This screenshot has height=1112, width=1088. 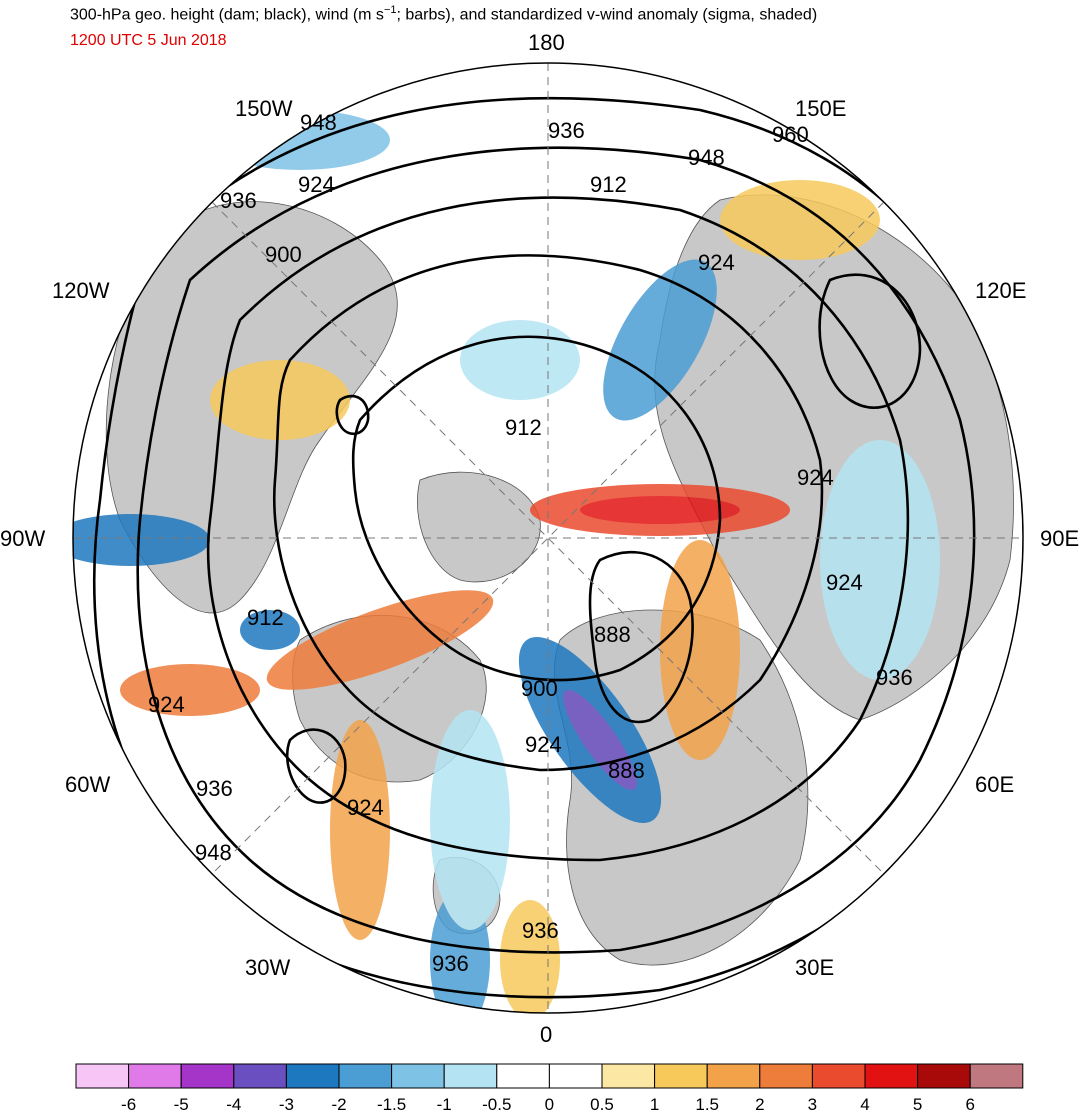 I want to click on lon-label-90w: 90W, so click(x=22, y=538).